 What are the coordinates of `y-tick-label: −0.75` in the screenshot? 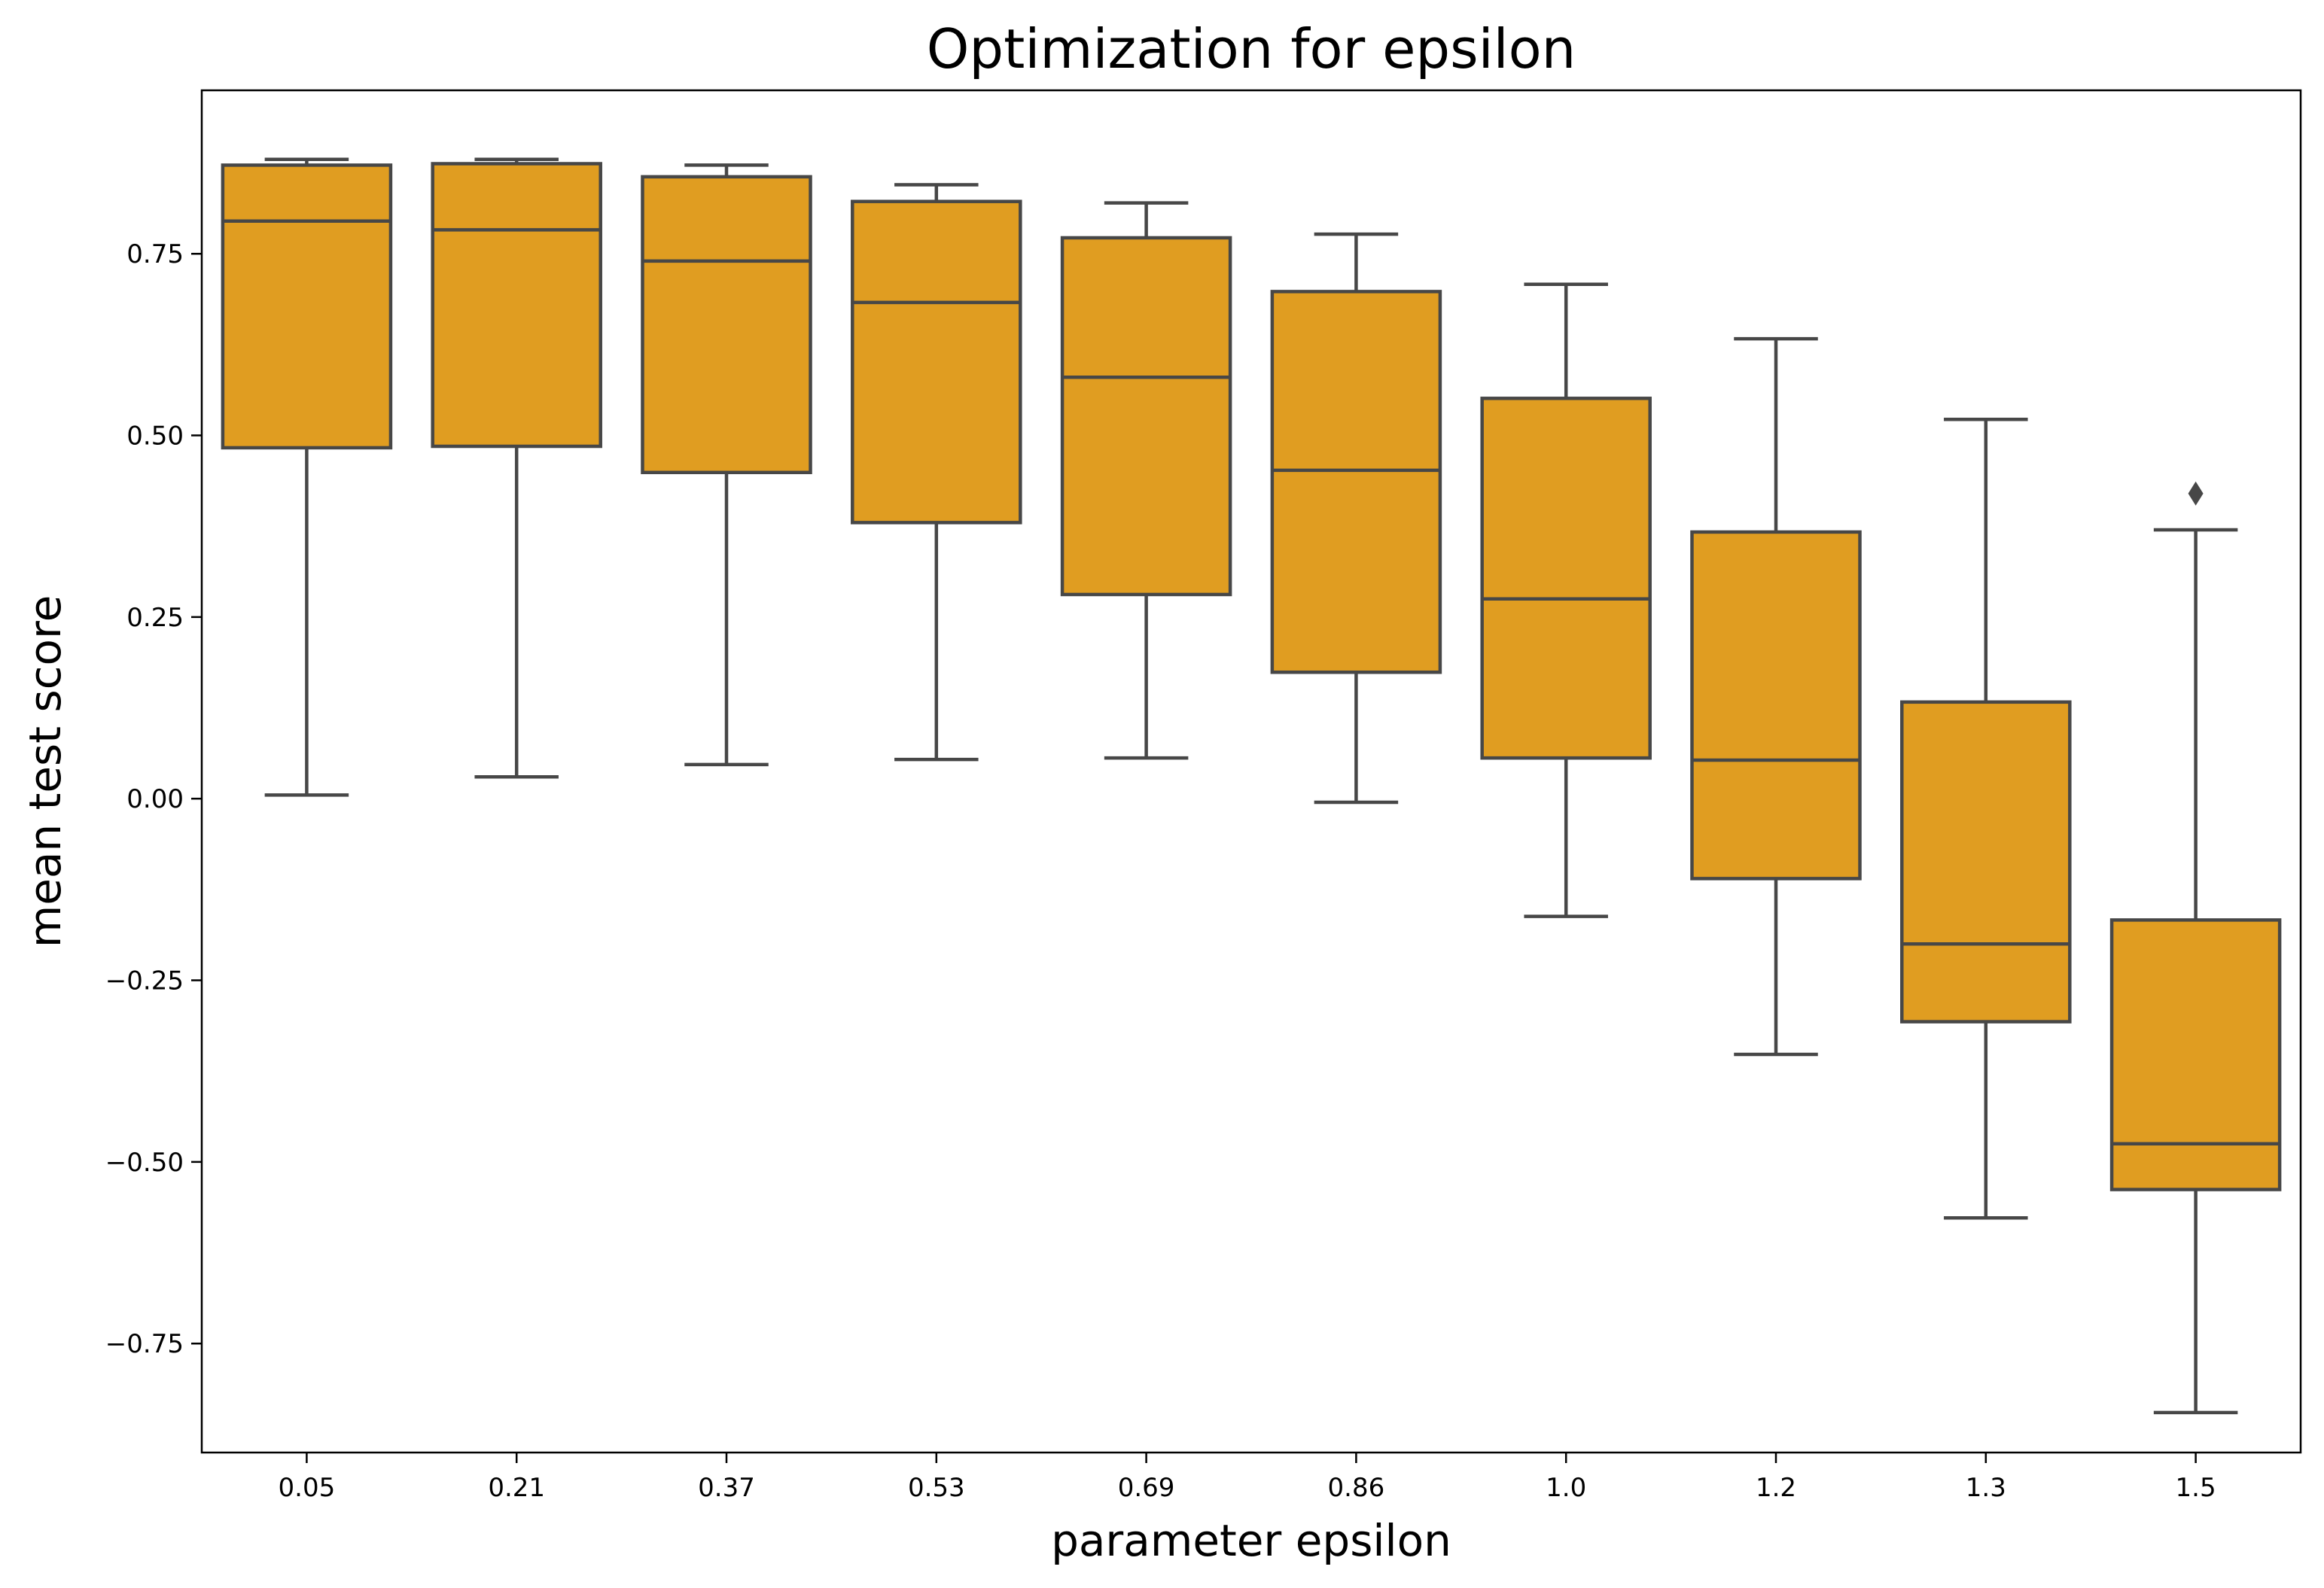 It's located at (144, 1344).